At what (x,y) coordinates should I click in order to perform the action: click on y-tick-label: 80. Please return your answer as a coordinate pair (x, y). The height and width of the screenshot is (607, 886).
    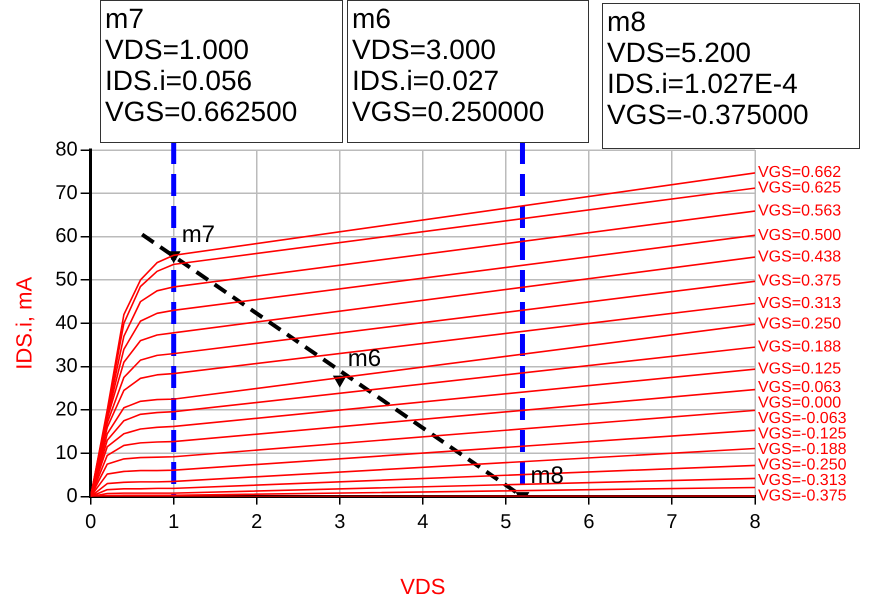
    Looking at the image, I should click on (66, 149).